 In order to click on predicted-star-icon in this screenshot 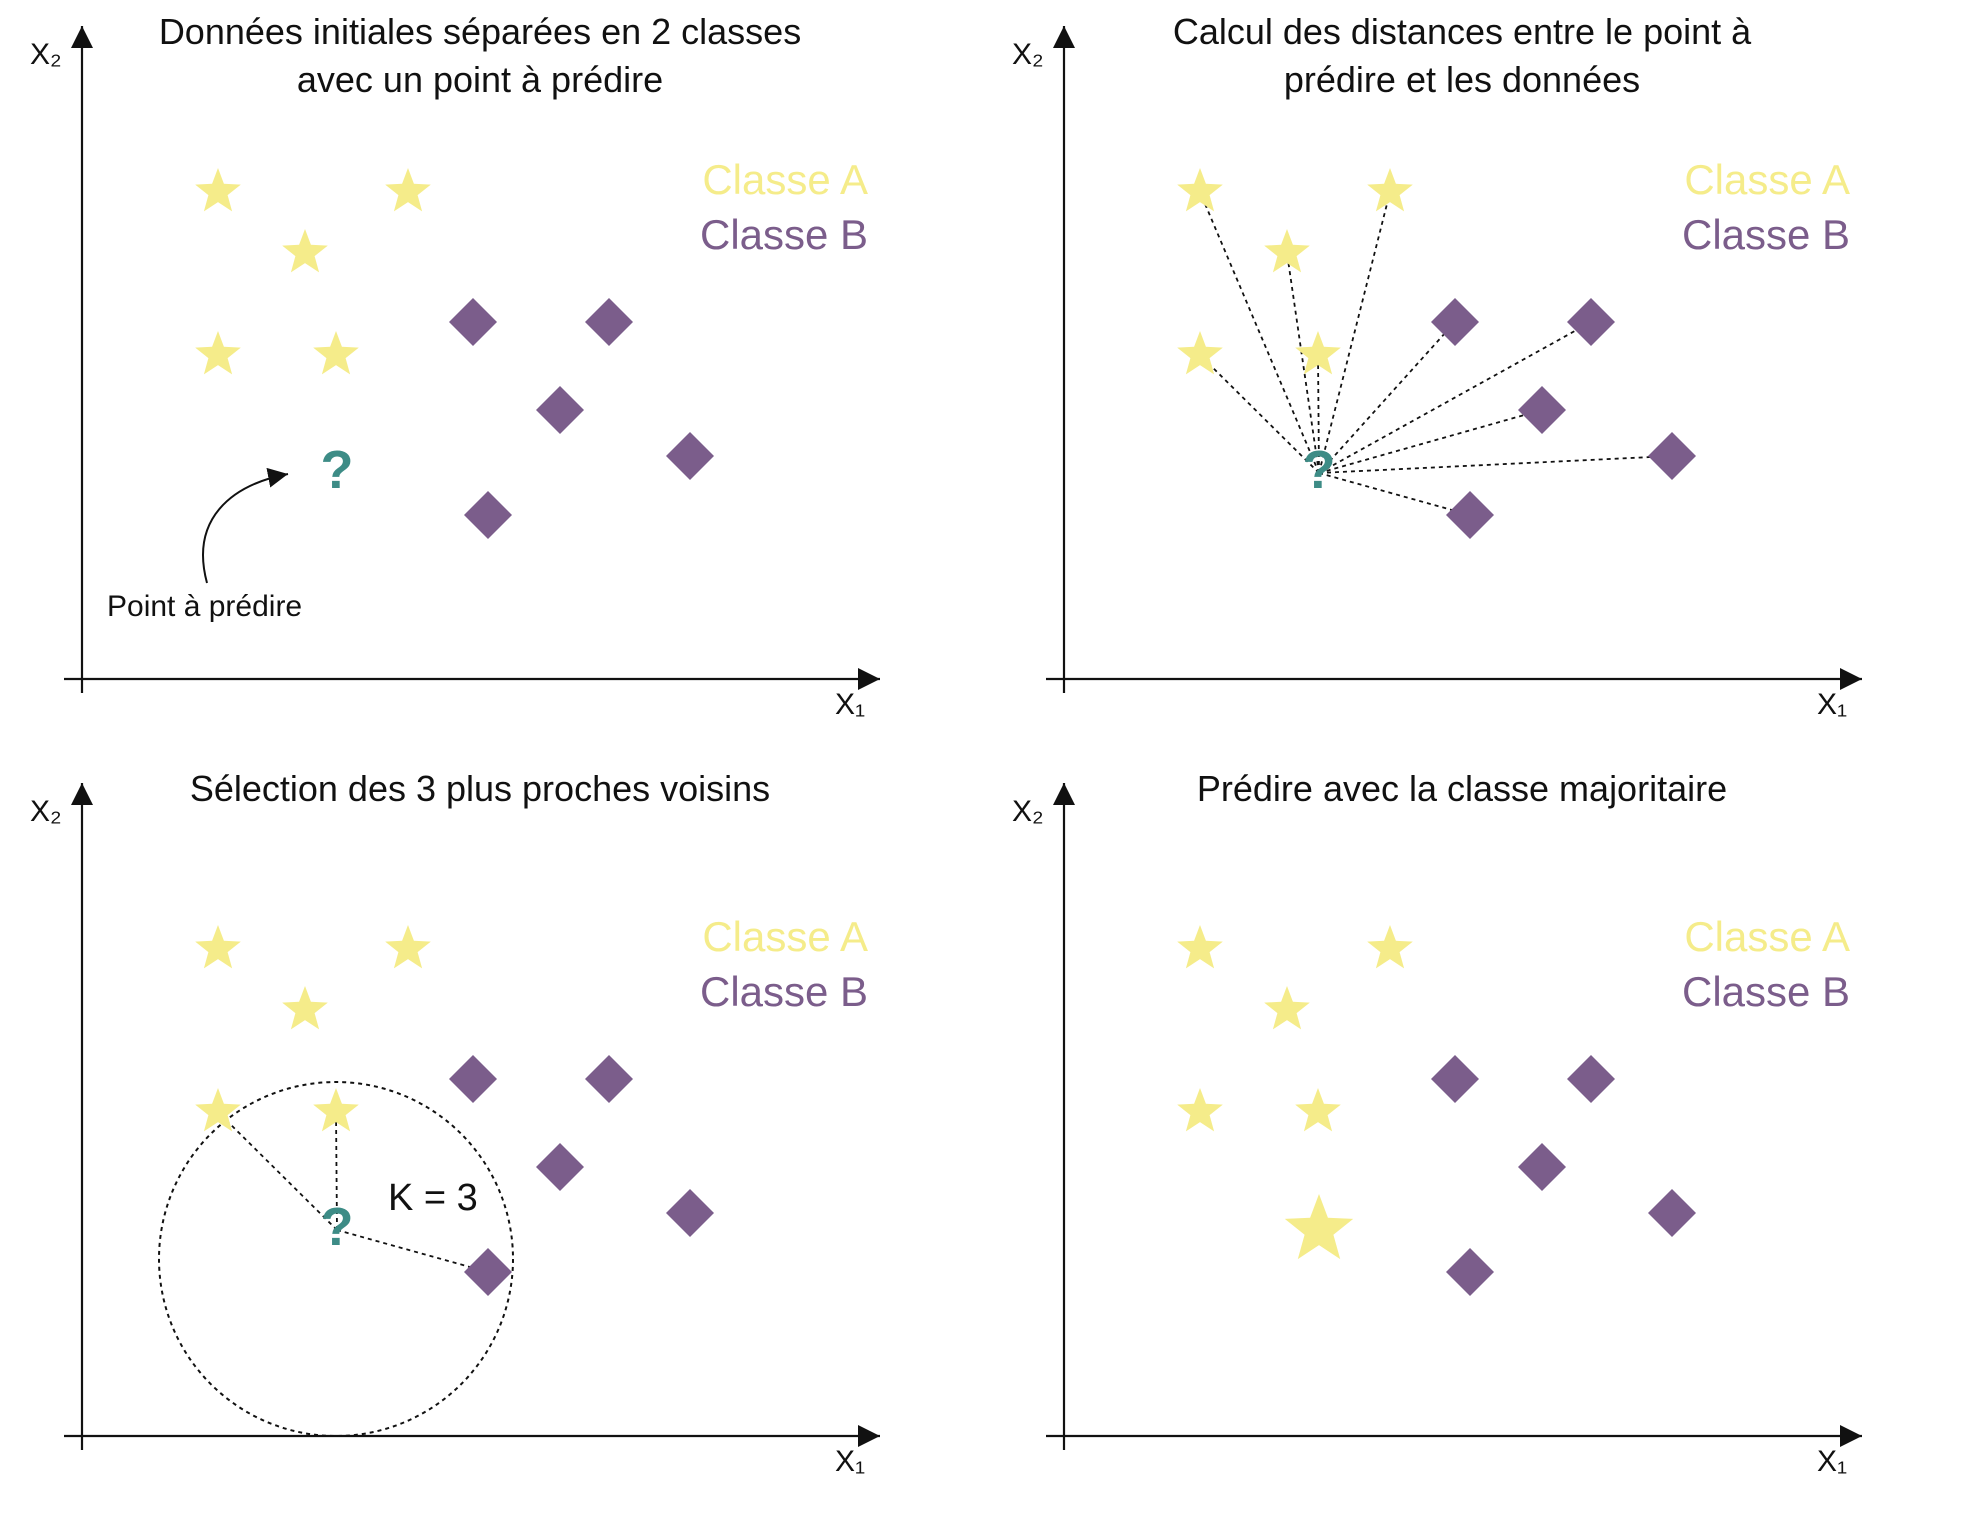, I will do `click(1319, 1227)`.